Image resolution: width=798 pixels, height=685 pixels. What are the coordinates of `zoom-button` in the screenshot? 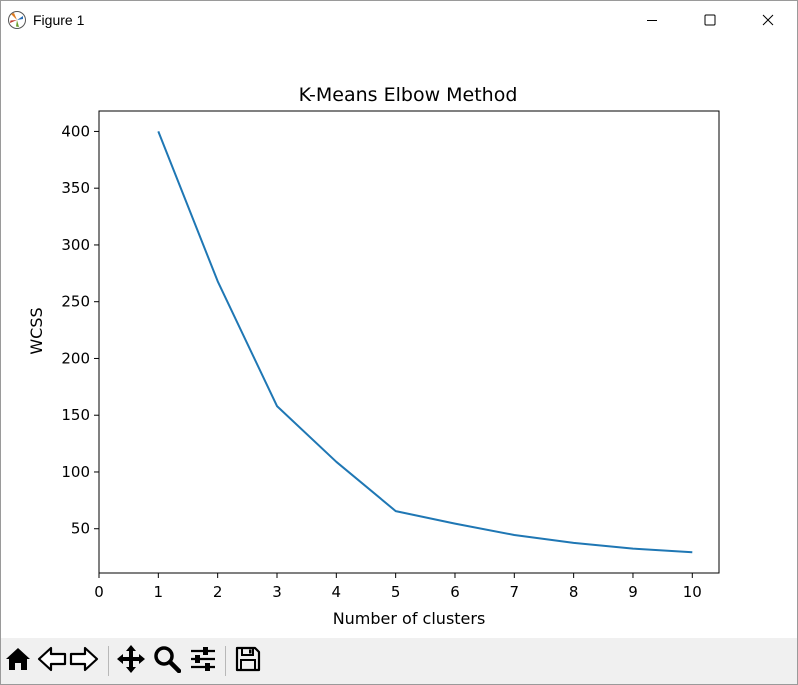 It's located at (167, 661).